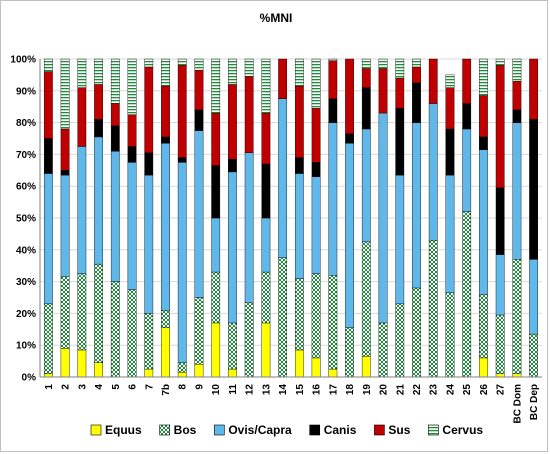 This screenshot has height=454, width=550. Describe the element at coordinates (66, 387) in the screenshot. I see `x-tick-label: 2` at that location.